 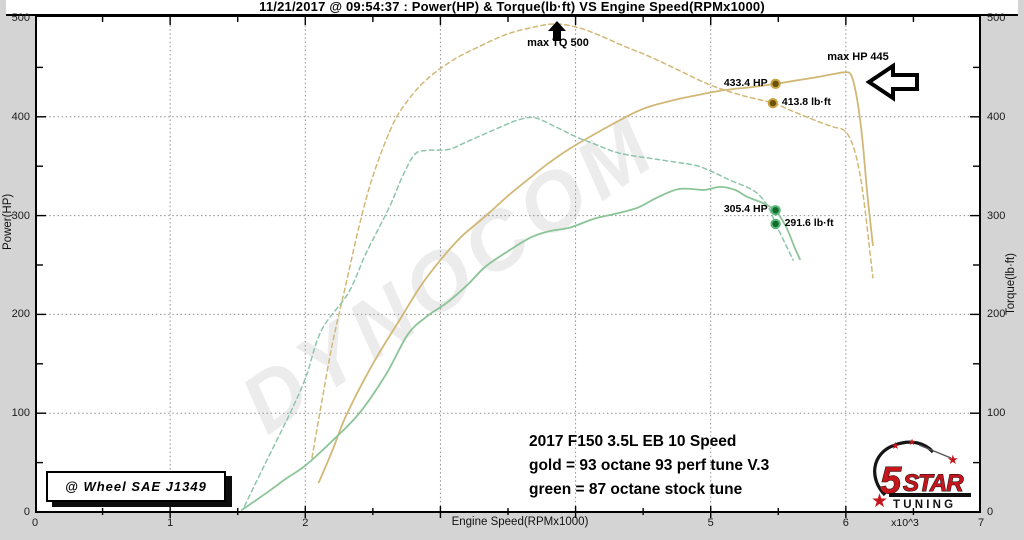 What do you see at coordinates (136, 486) in the screenshot?
I see `sae-box: @ Wheel SAE J1349` at bounding box center [136, 486].